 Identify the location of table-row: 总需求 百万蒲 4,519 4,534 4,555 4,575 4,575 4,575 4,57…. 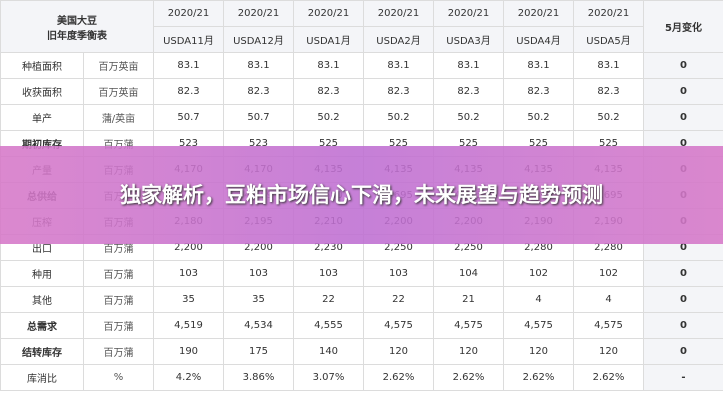
(361, 325).